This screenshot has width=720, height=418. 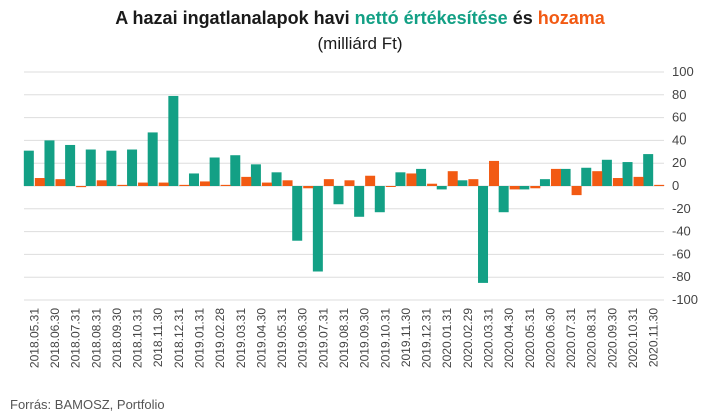 I want to click on y-tick-label: -100, so click(x=685, y=299).